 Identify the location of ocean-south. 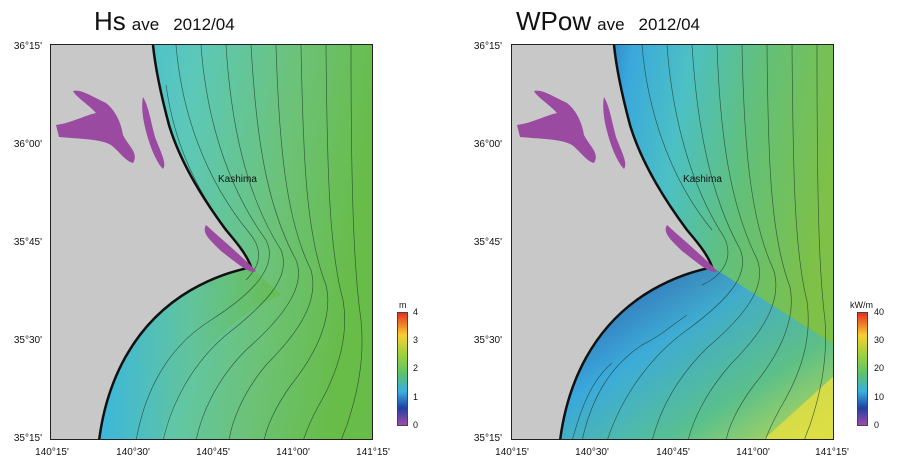
(696, 353).